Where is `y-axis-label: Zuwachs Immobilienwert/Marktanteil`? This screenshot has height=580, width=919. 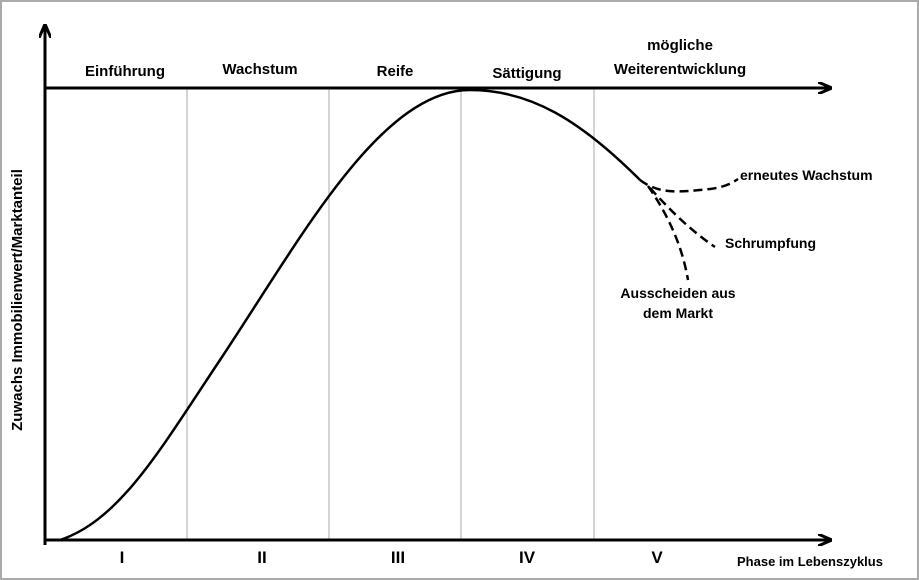 y-axis-label: Zuwachs Immobilienwert/Marktanteil is located at coordinates (17, 300).